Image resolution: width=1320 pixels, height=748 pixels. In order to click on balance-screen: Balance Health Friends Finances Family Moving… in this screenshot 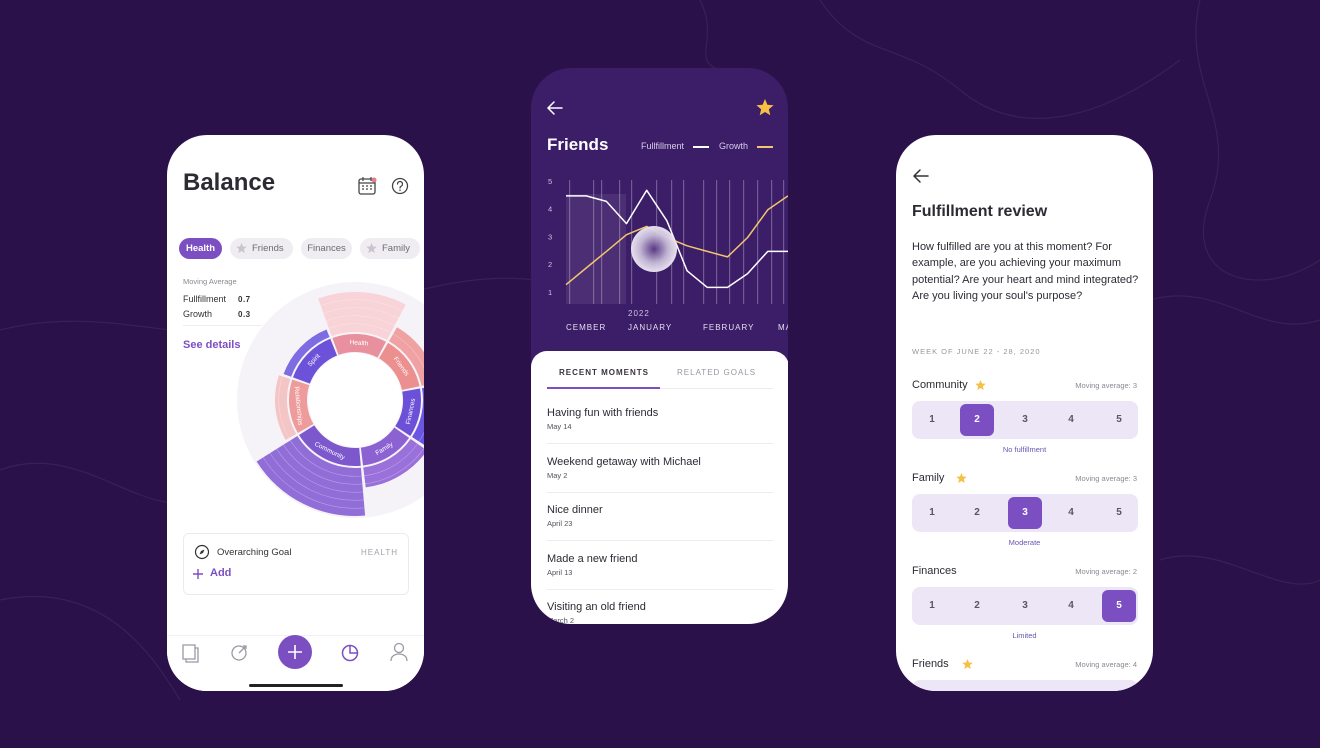, I will do `click(295, 413)`.